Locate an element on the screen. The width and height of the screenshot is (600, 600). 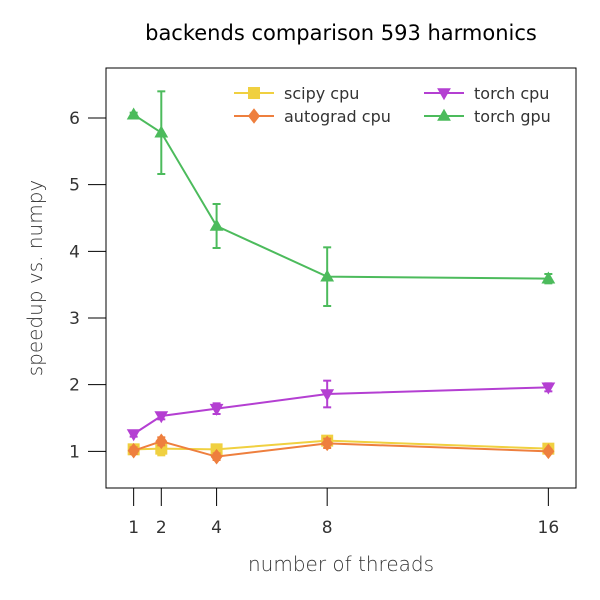
x-axis: 1 2 4 8 16 is located at coordinates (343, 513).